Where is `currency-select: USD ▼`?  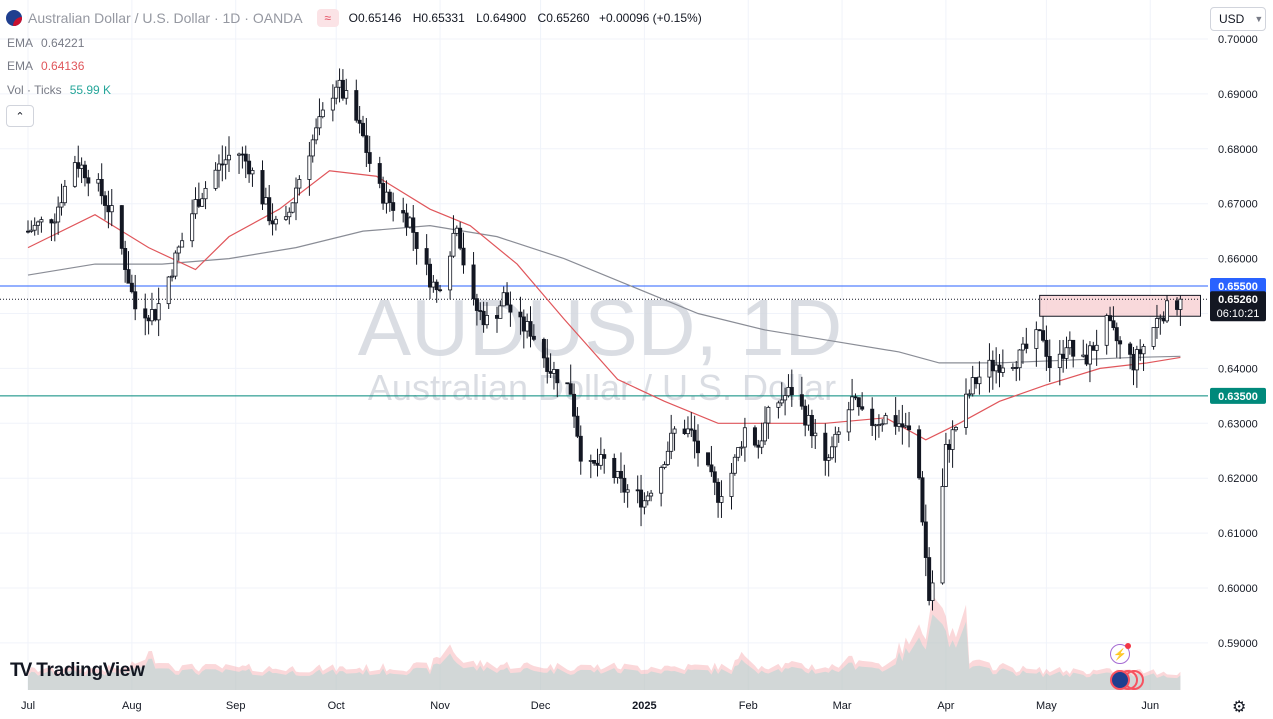
currency-select: USD ▼ is located at coordinates (1238, 19).